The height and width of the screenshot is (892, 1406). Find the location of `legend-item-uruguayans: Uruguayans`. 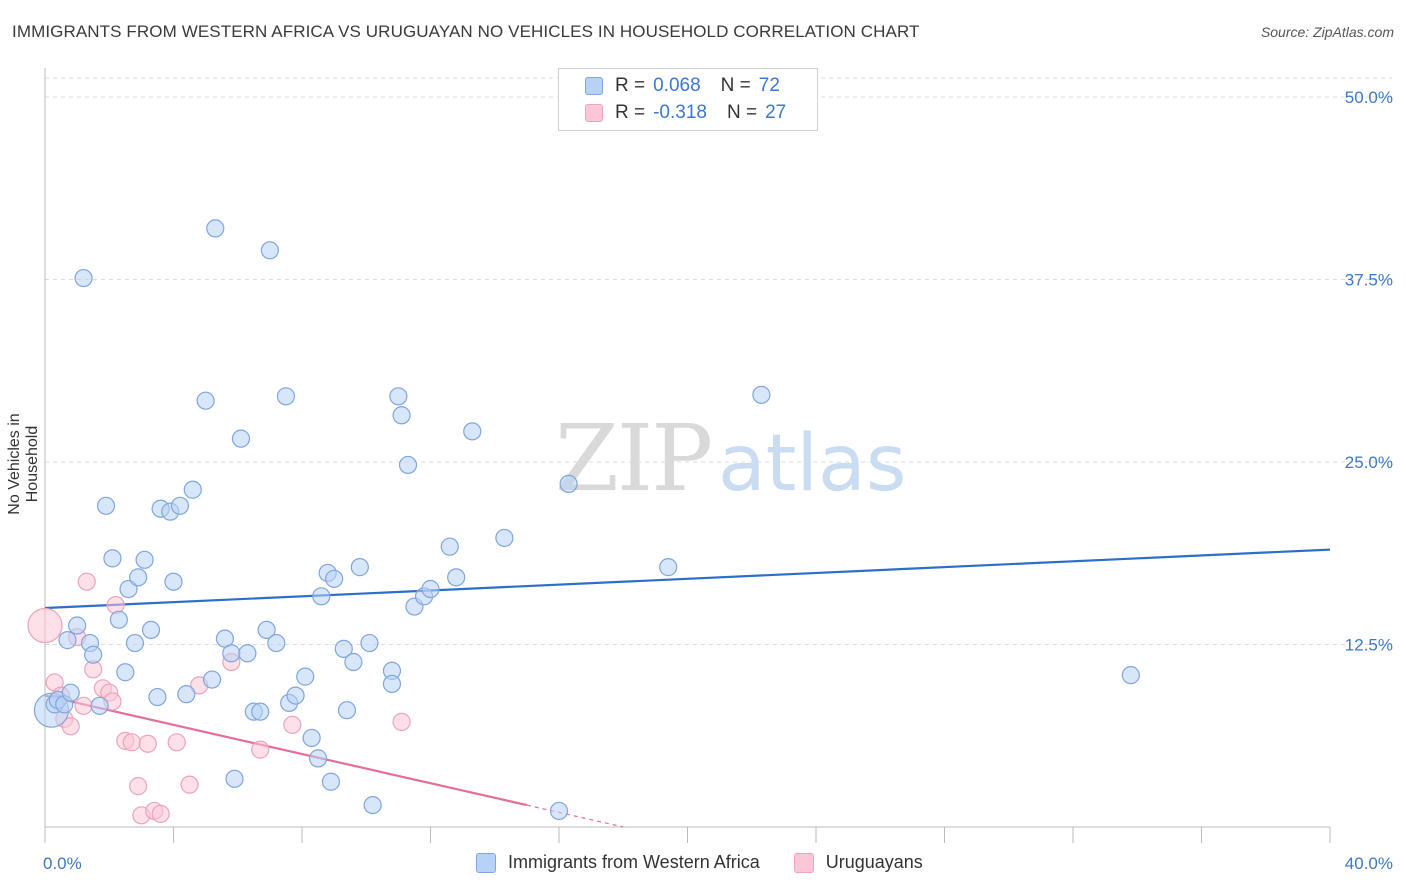

legend-item-uruguayans: Uruguayans is located at coordinates (858, 862).